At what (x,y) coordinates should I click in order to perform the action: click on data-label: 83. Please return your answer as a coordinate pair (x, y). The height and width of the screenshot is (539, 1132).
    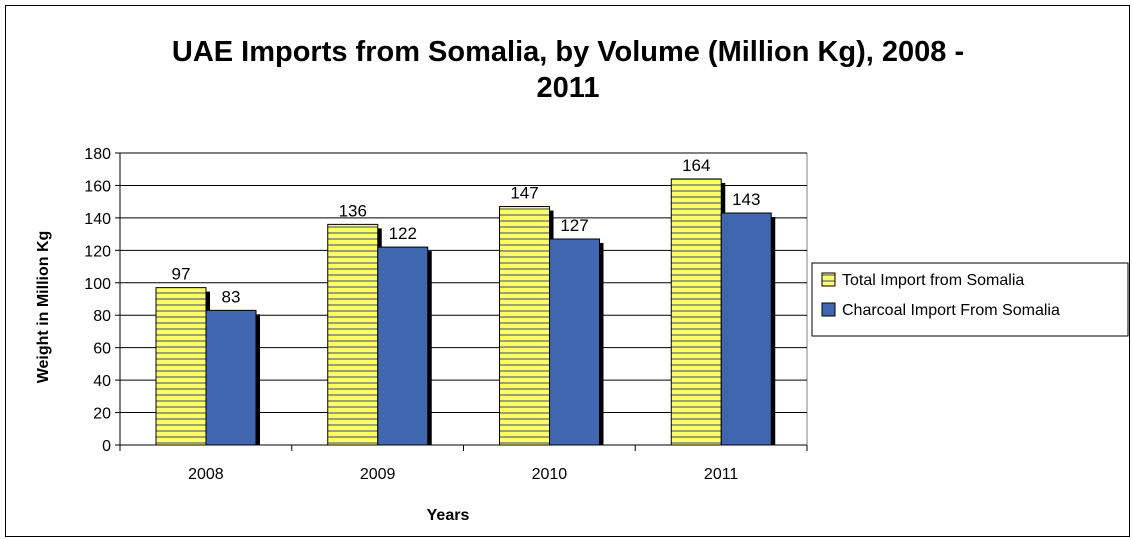
    Looking at the image, I should click on (231, 296).